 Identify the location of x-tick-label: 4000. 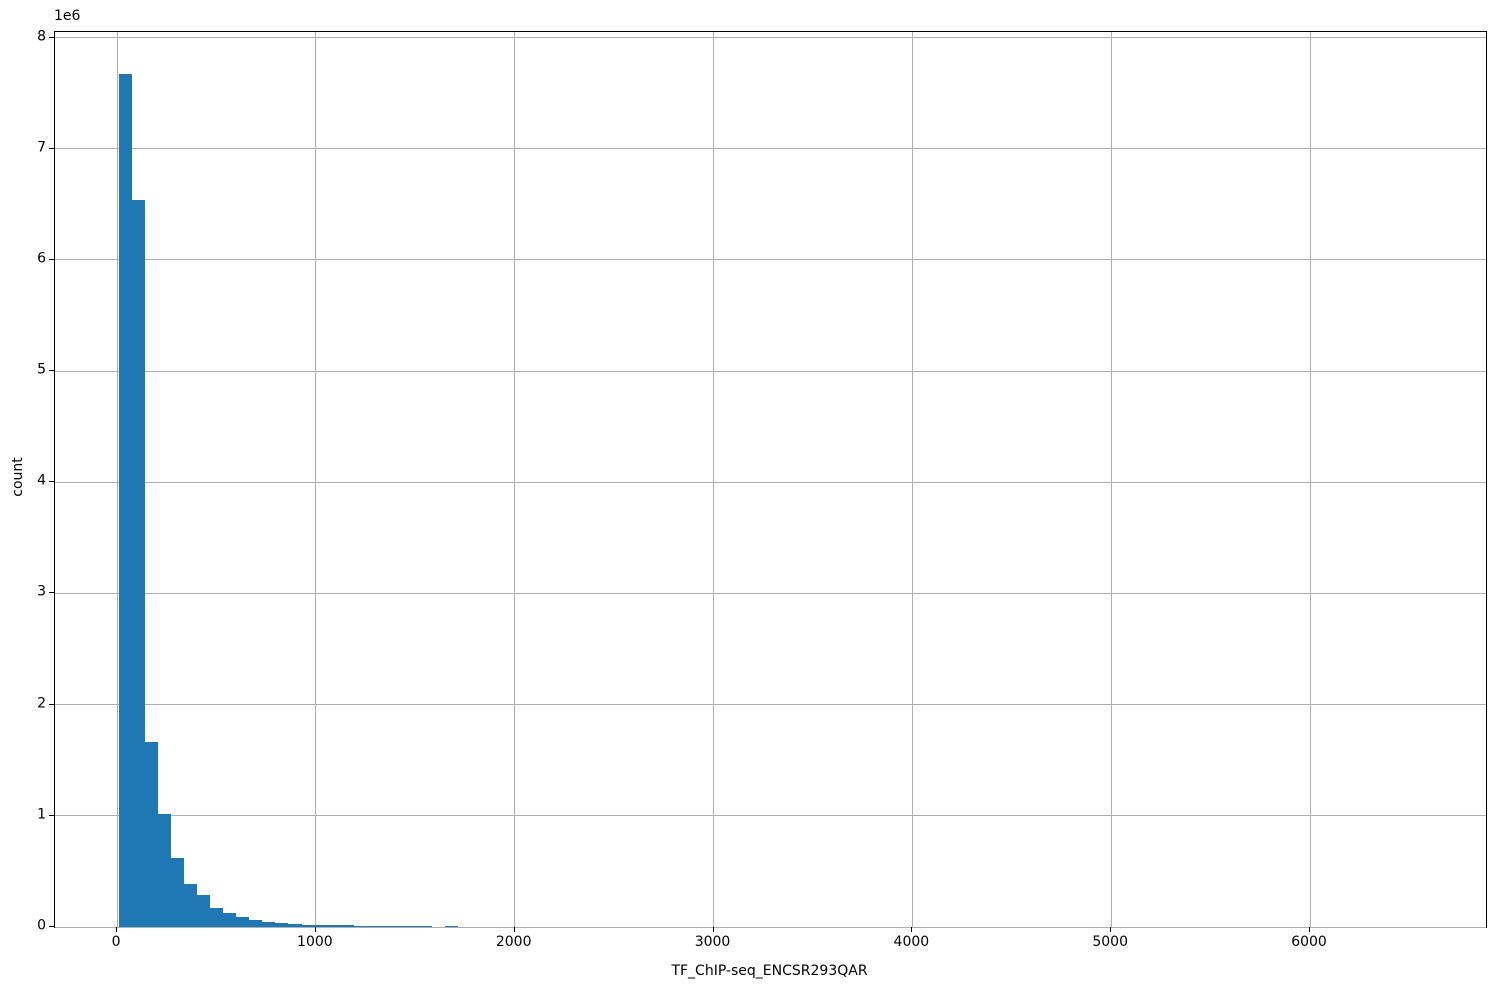
(911, 942).